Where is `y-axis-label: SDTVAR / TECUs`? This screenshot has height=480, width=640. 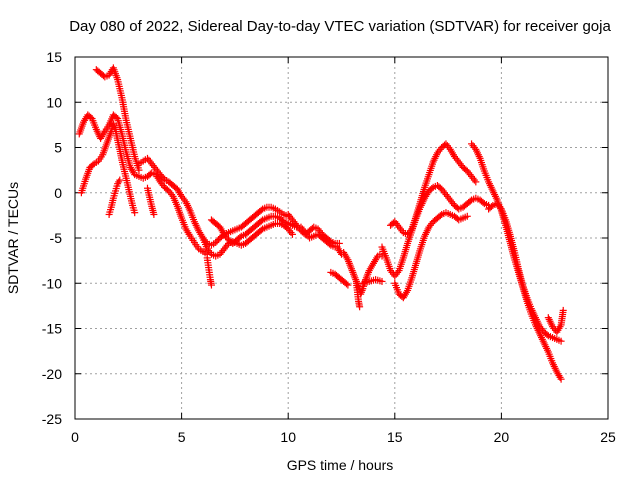 y-axis-label: SDTVAR / TECUs is located at coordinates (13, 238).